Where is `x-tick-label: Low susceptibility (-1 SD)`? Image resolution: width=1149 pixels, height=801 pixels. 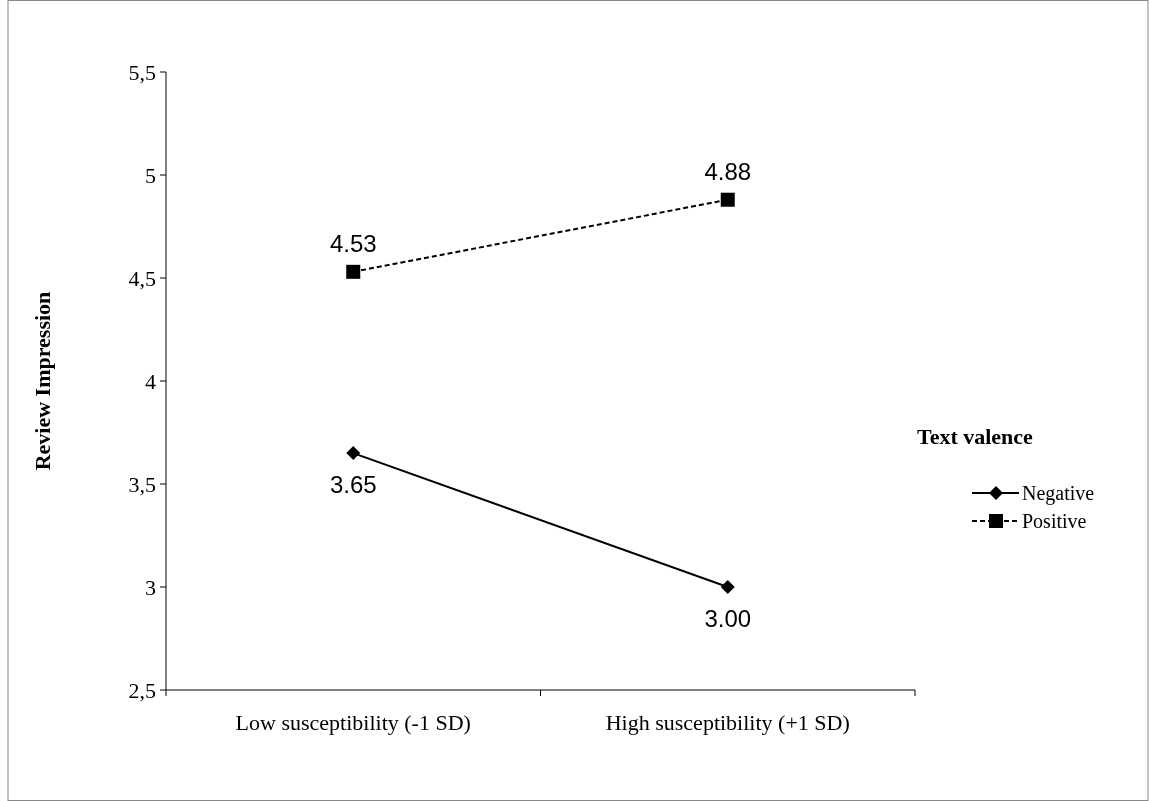 x-tick-label: Low susceptibility (-1 SD) is located at coordinates (353, 722).